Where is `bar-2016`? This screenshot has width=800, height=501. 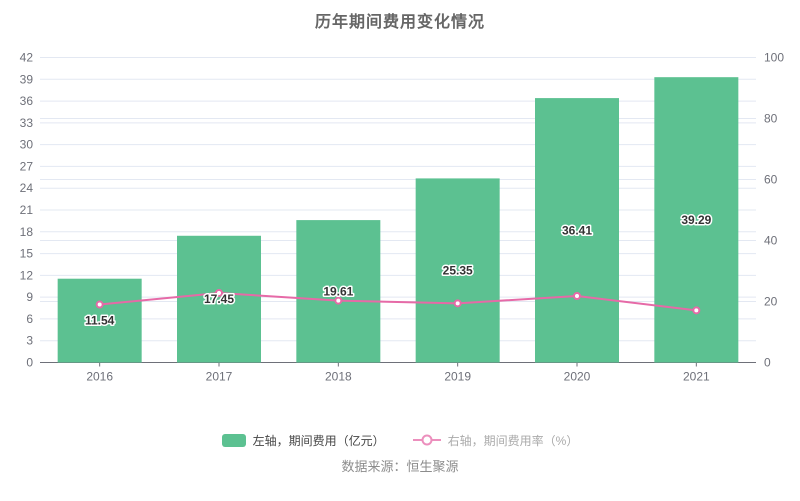 bar-2016 is located at coordinates (99, 320).